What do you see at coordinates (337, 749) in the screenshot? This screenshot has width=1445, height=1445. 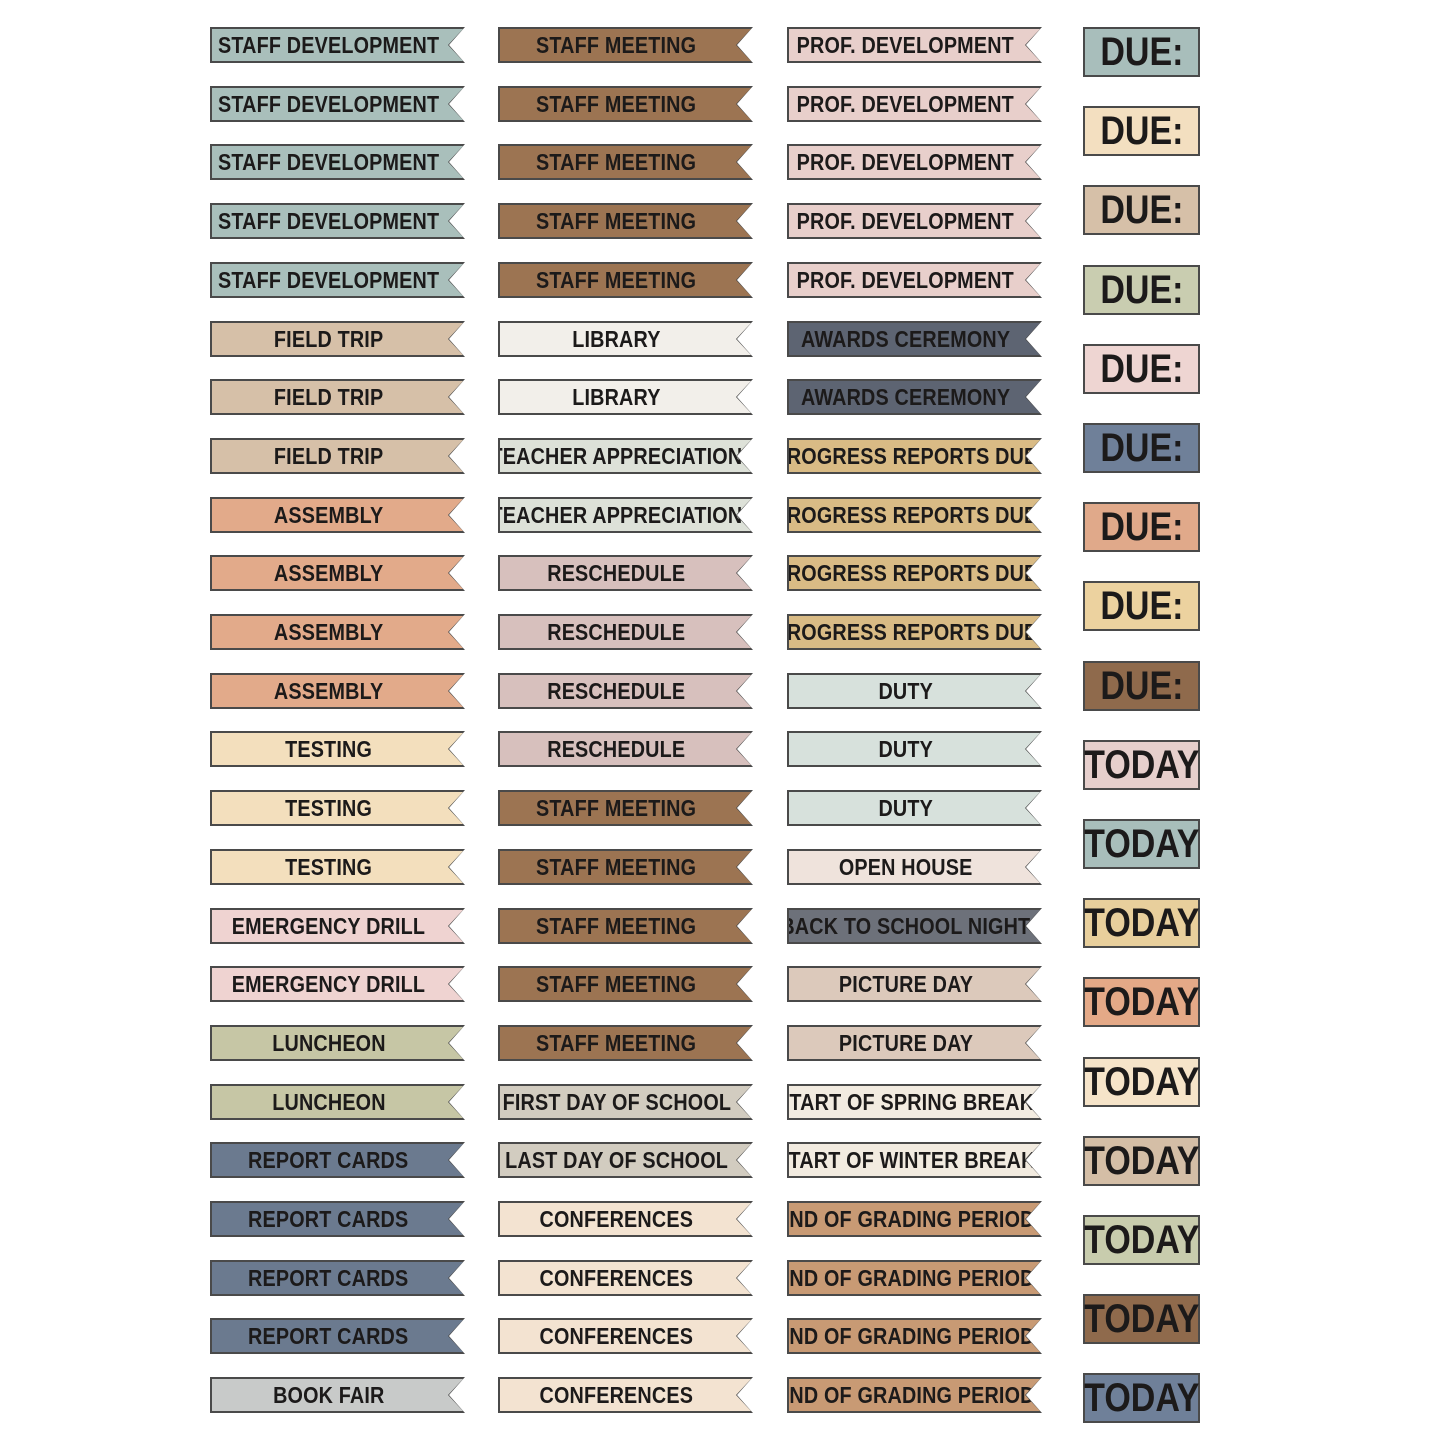 I see `ribbon-fill: TESTING` at bounding box center [337, 749].